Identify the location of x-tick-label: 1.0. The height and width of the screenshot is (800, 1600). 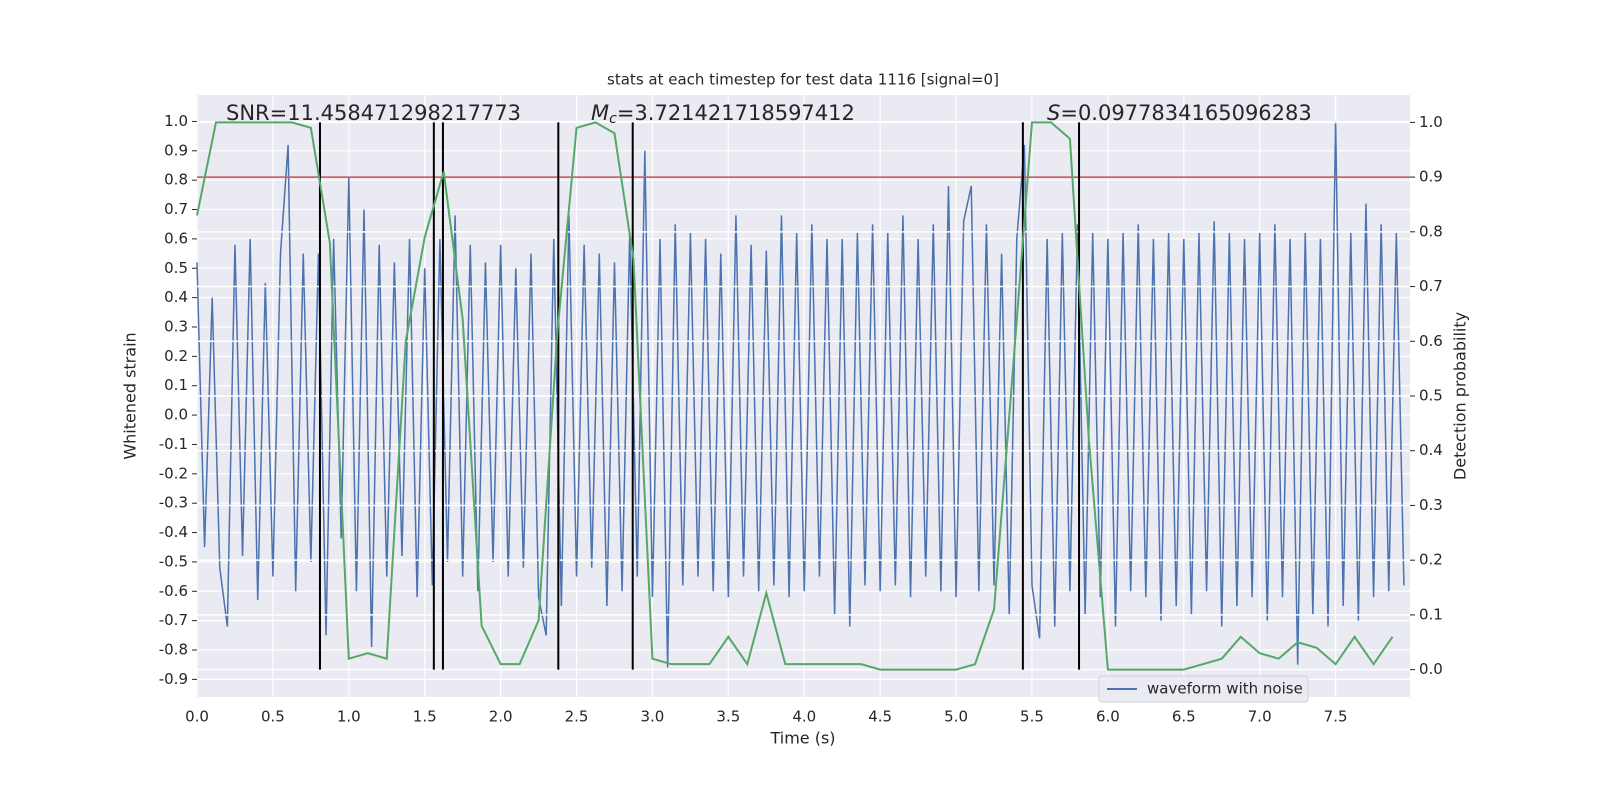
(349, 717).